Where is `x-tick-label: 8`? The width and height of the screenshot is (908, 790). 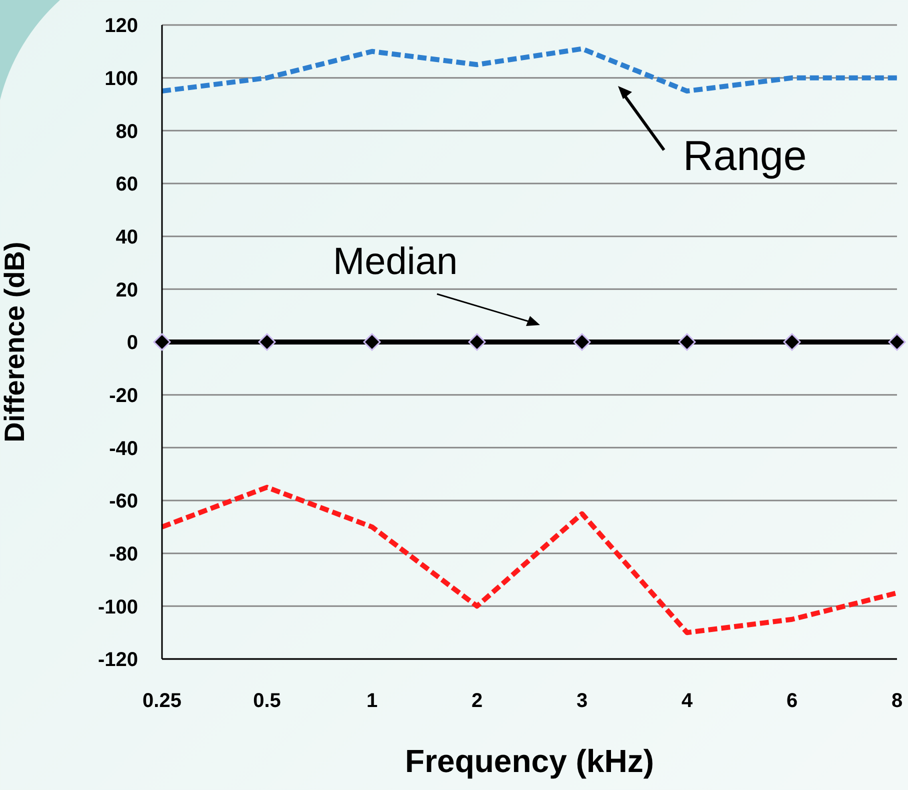
x-tick-label: 8 is located at coordinates (897, 701).